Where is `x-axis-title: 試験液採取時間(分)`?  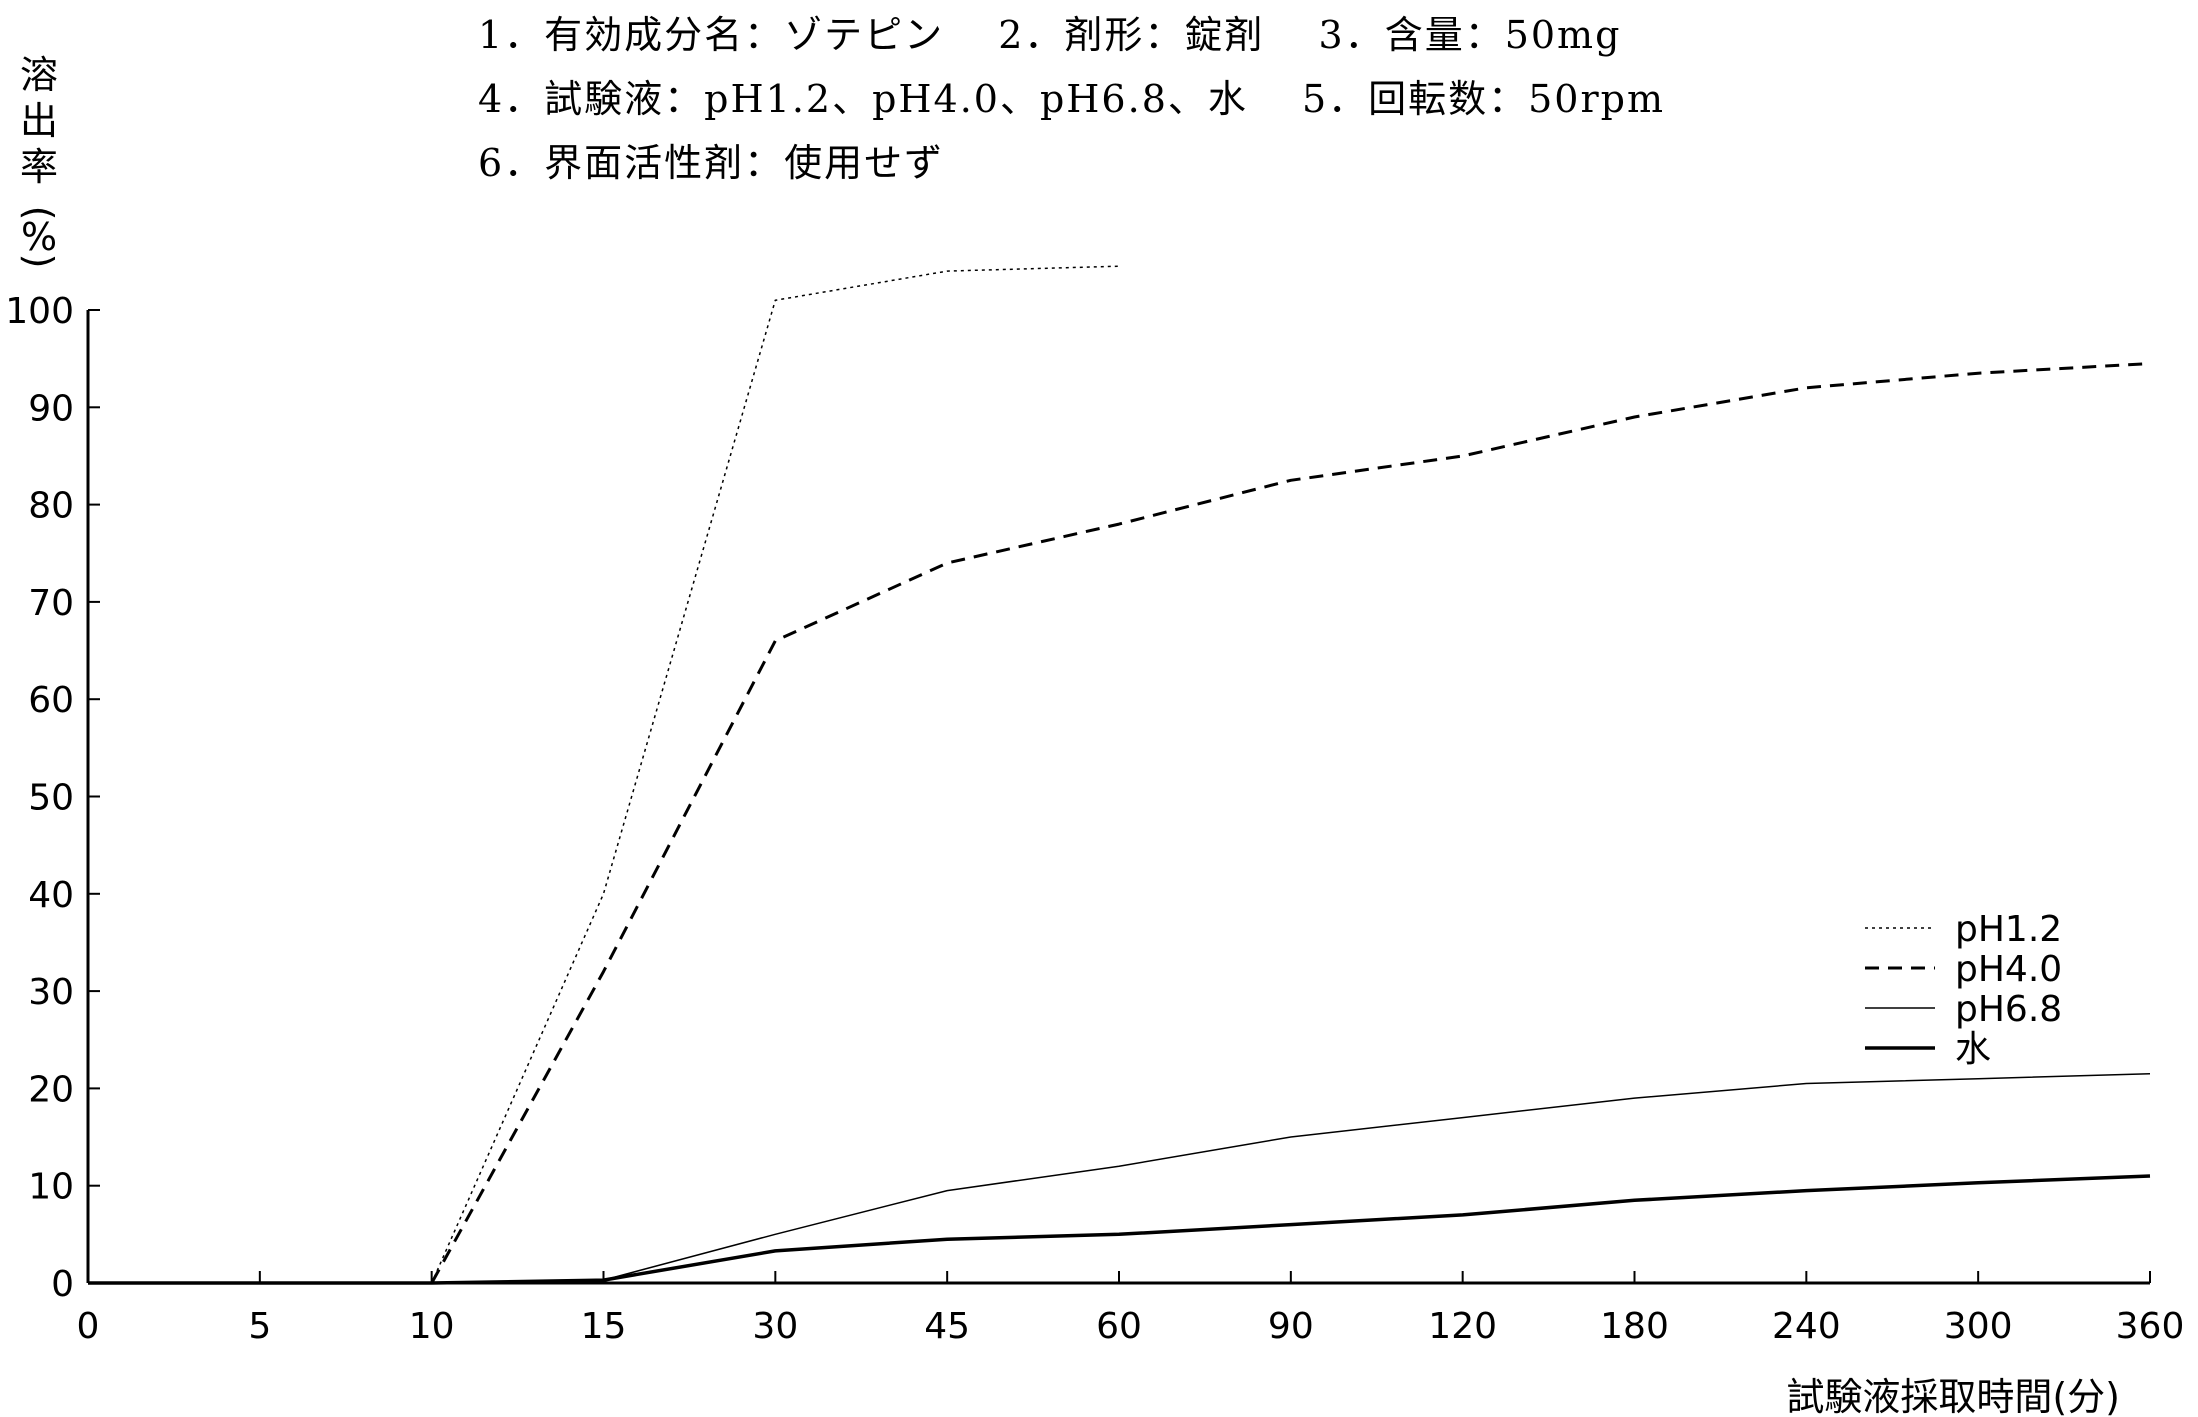 x-axis-title: 試験液採取時間(分) is located at coordinates (1953, 1396).